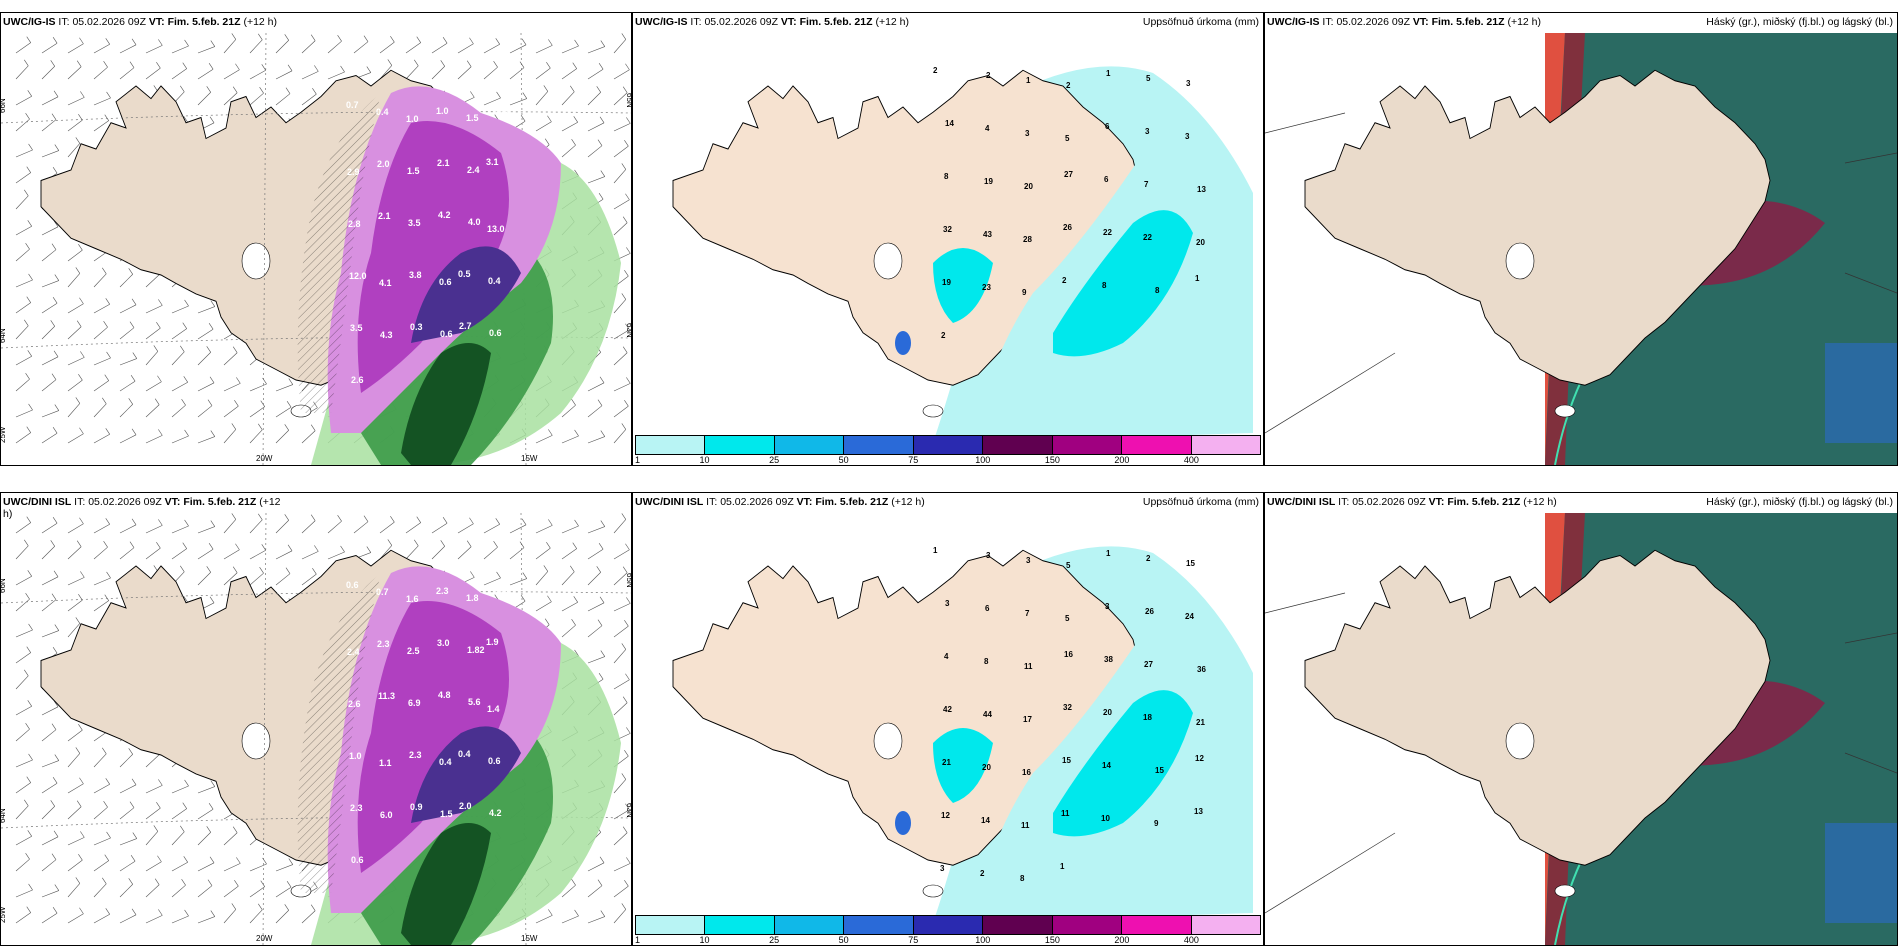 Image resolution: width=1900 pixels, height=950 pixels. Describe the element at coordinates (1026, 772) in the screenshot. I see `precip-value: 16` at that location.